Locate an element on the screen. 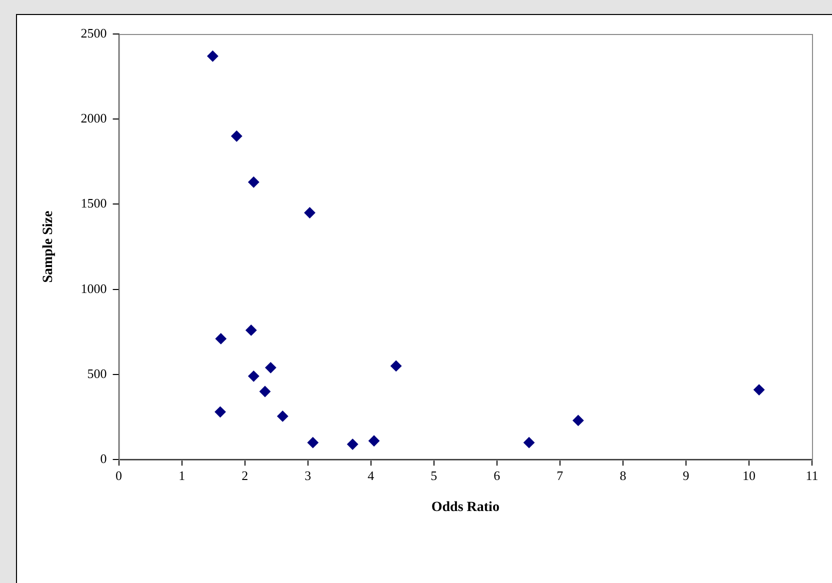 The image size is (832, 583). x-tick-label: 1 is located at coordinates (182, 475).